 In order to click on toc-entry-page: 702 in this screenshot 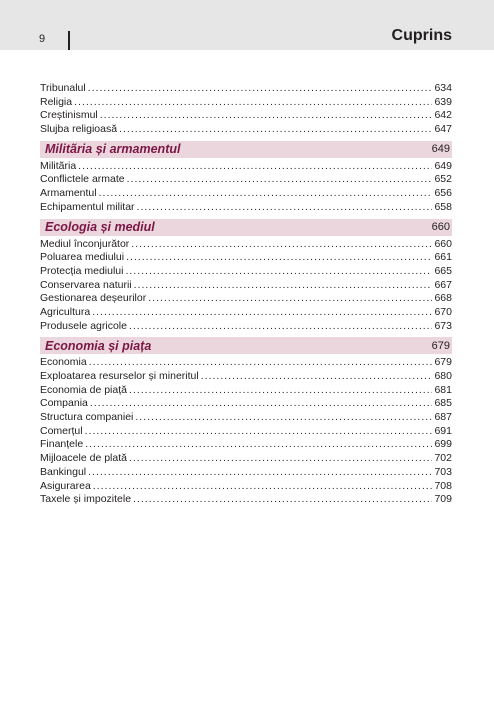, I will do `click(443, 458)`.